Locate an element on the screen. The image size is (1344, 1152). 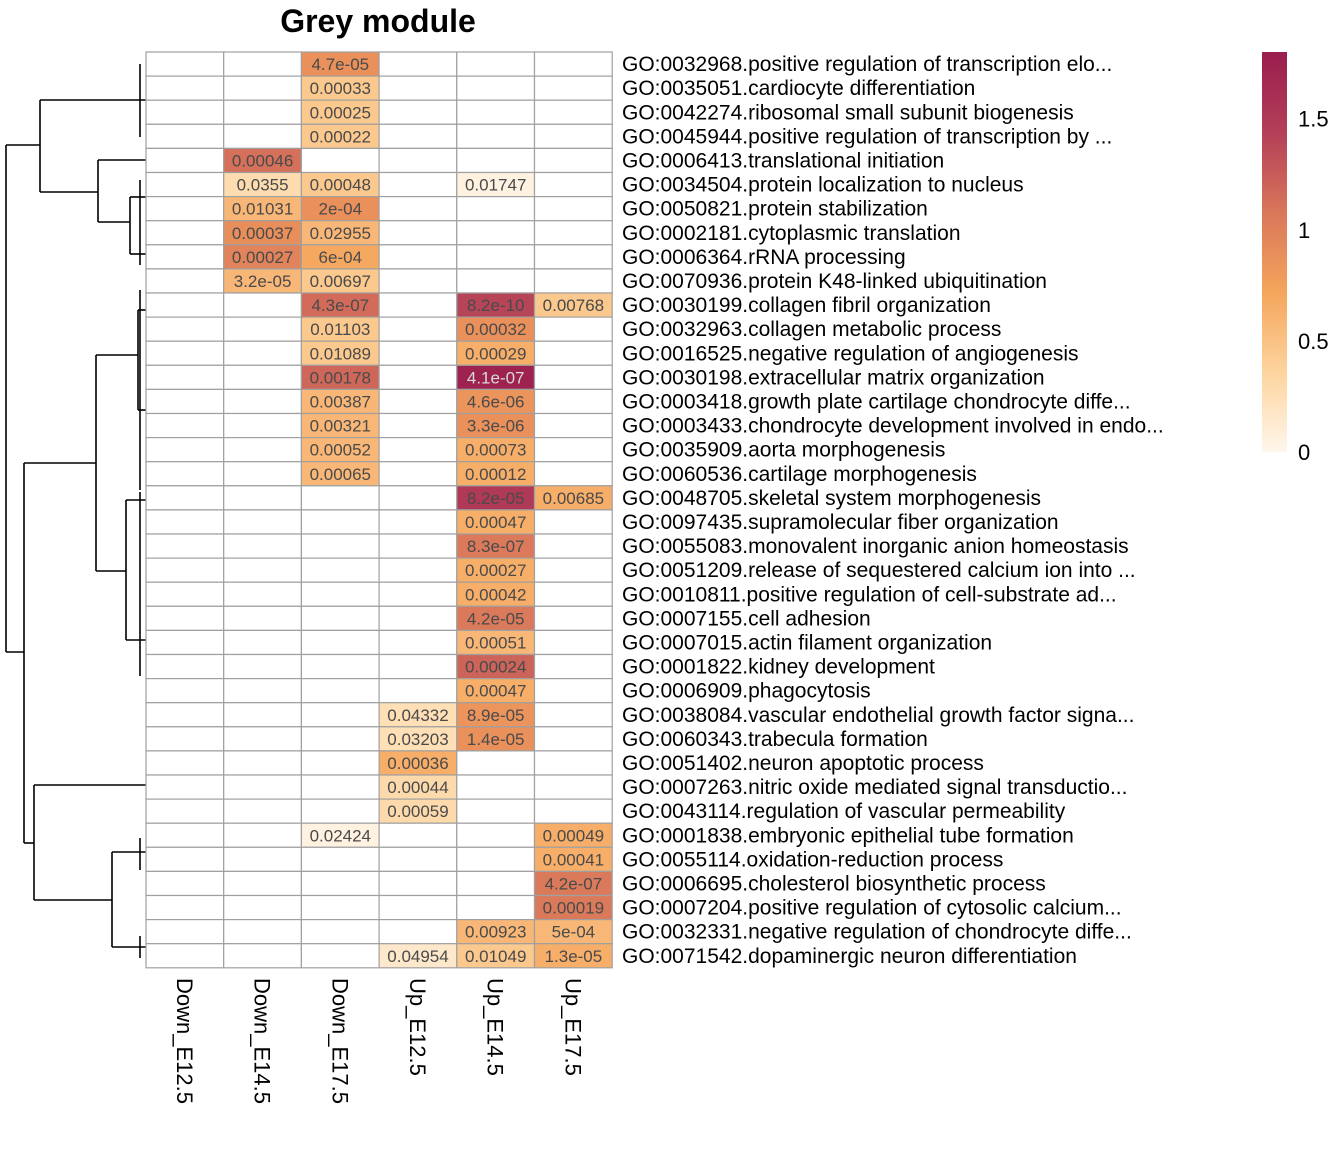
cell-value-label: 0.01031 is located at coordinates (262, 209).